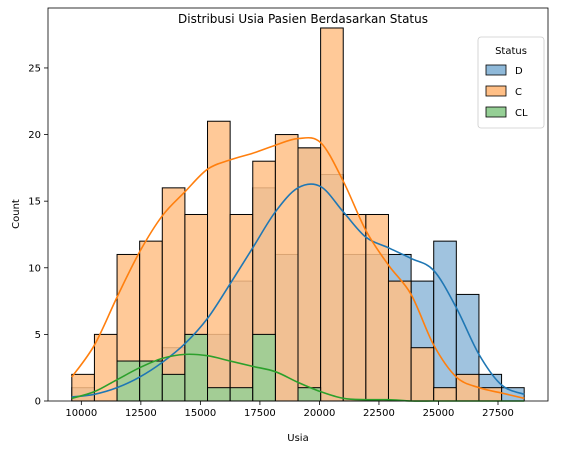  What do you see at coordinates (379, 413) in the screenshot?
I see `x-tick-label: 22500` at bounding box center [379, 413].